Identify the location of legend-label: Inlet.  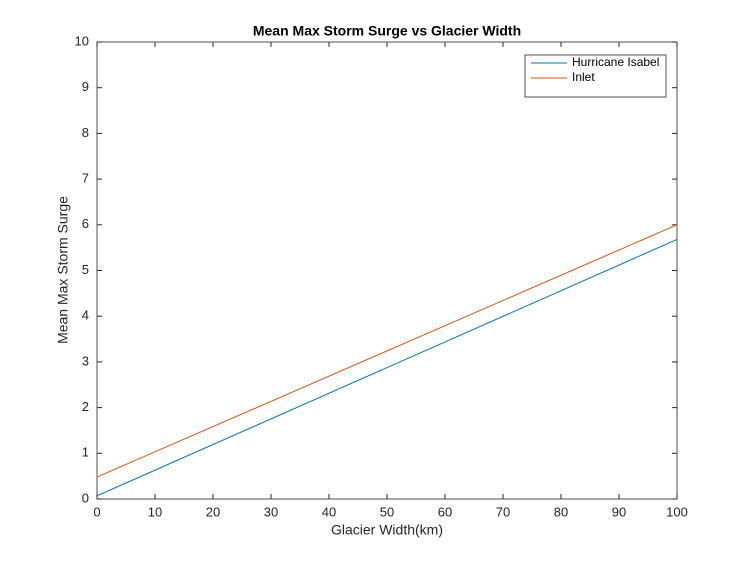
(583, 77).